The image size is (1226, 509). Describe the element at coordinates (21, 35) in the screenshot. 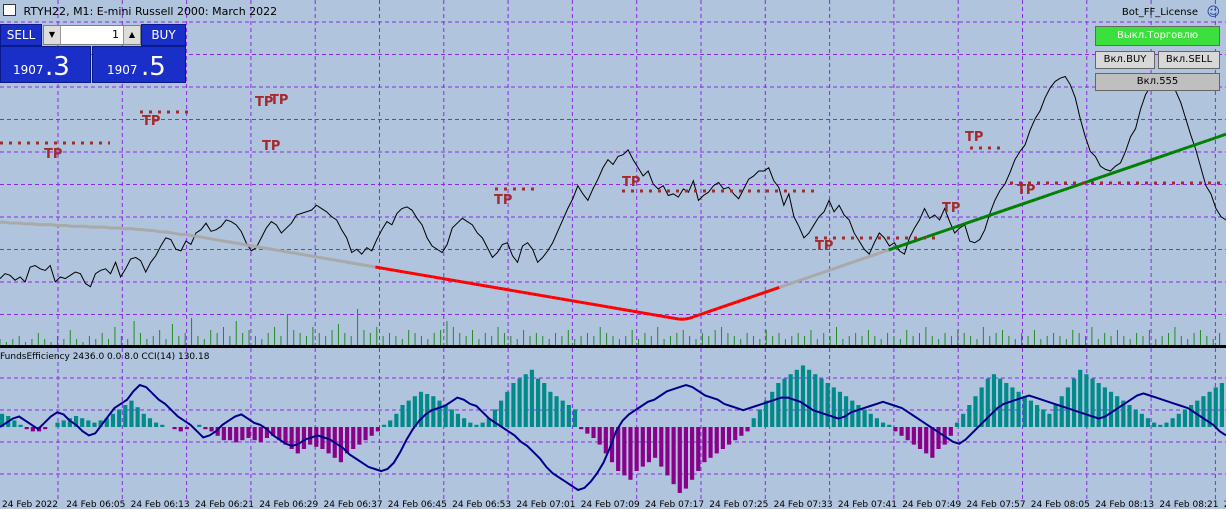

I see `sell-button: SELL` at that location.